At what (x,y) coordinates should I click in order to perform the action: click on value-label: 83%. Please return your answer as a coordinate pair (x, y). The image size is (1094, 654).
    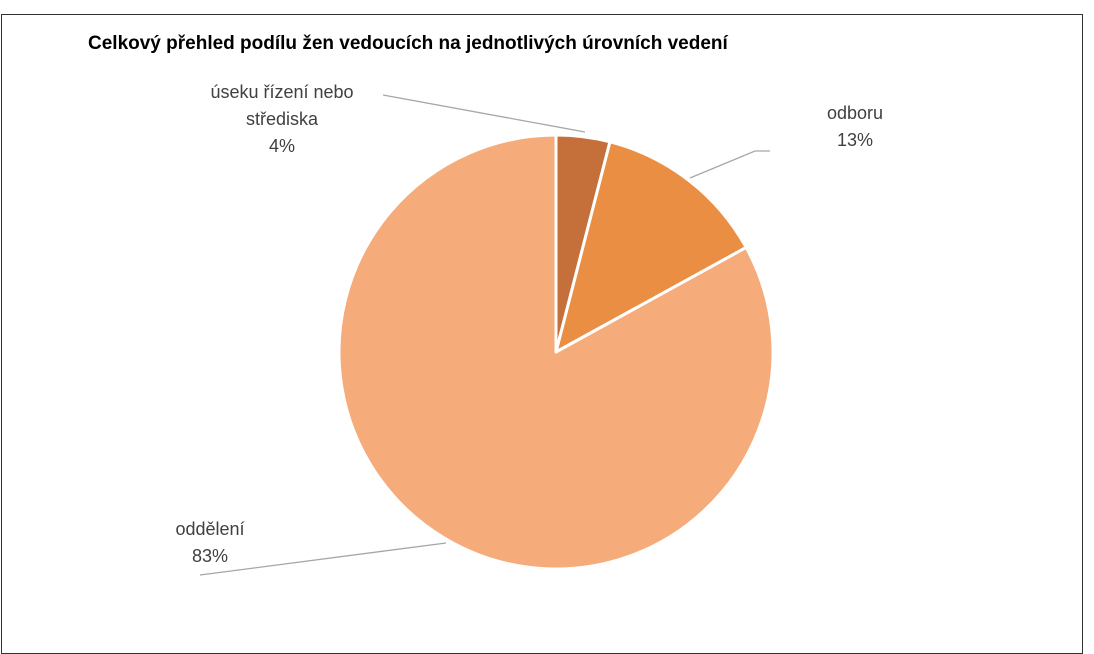
    Looking at the image, I should click on (210, 556).